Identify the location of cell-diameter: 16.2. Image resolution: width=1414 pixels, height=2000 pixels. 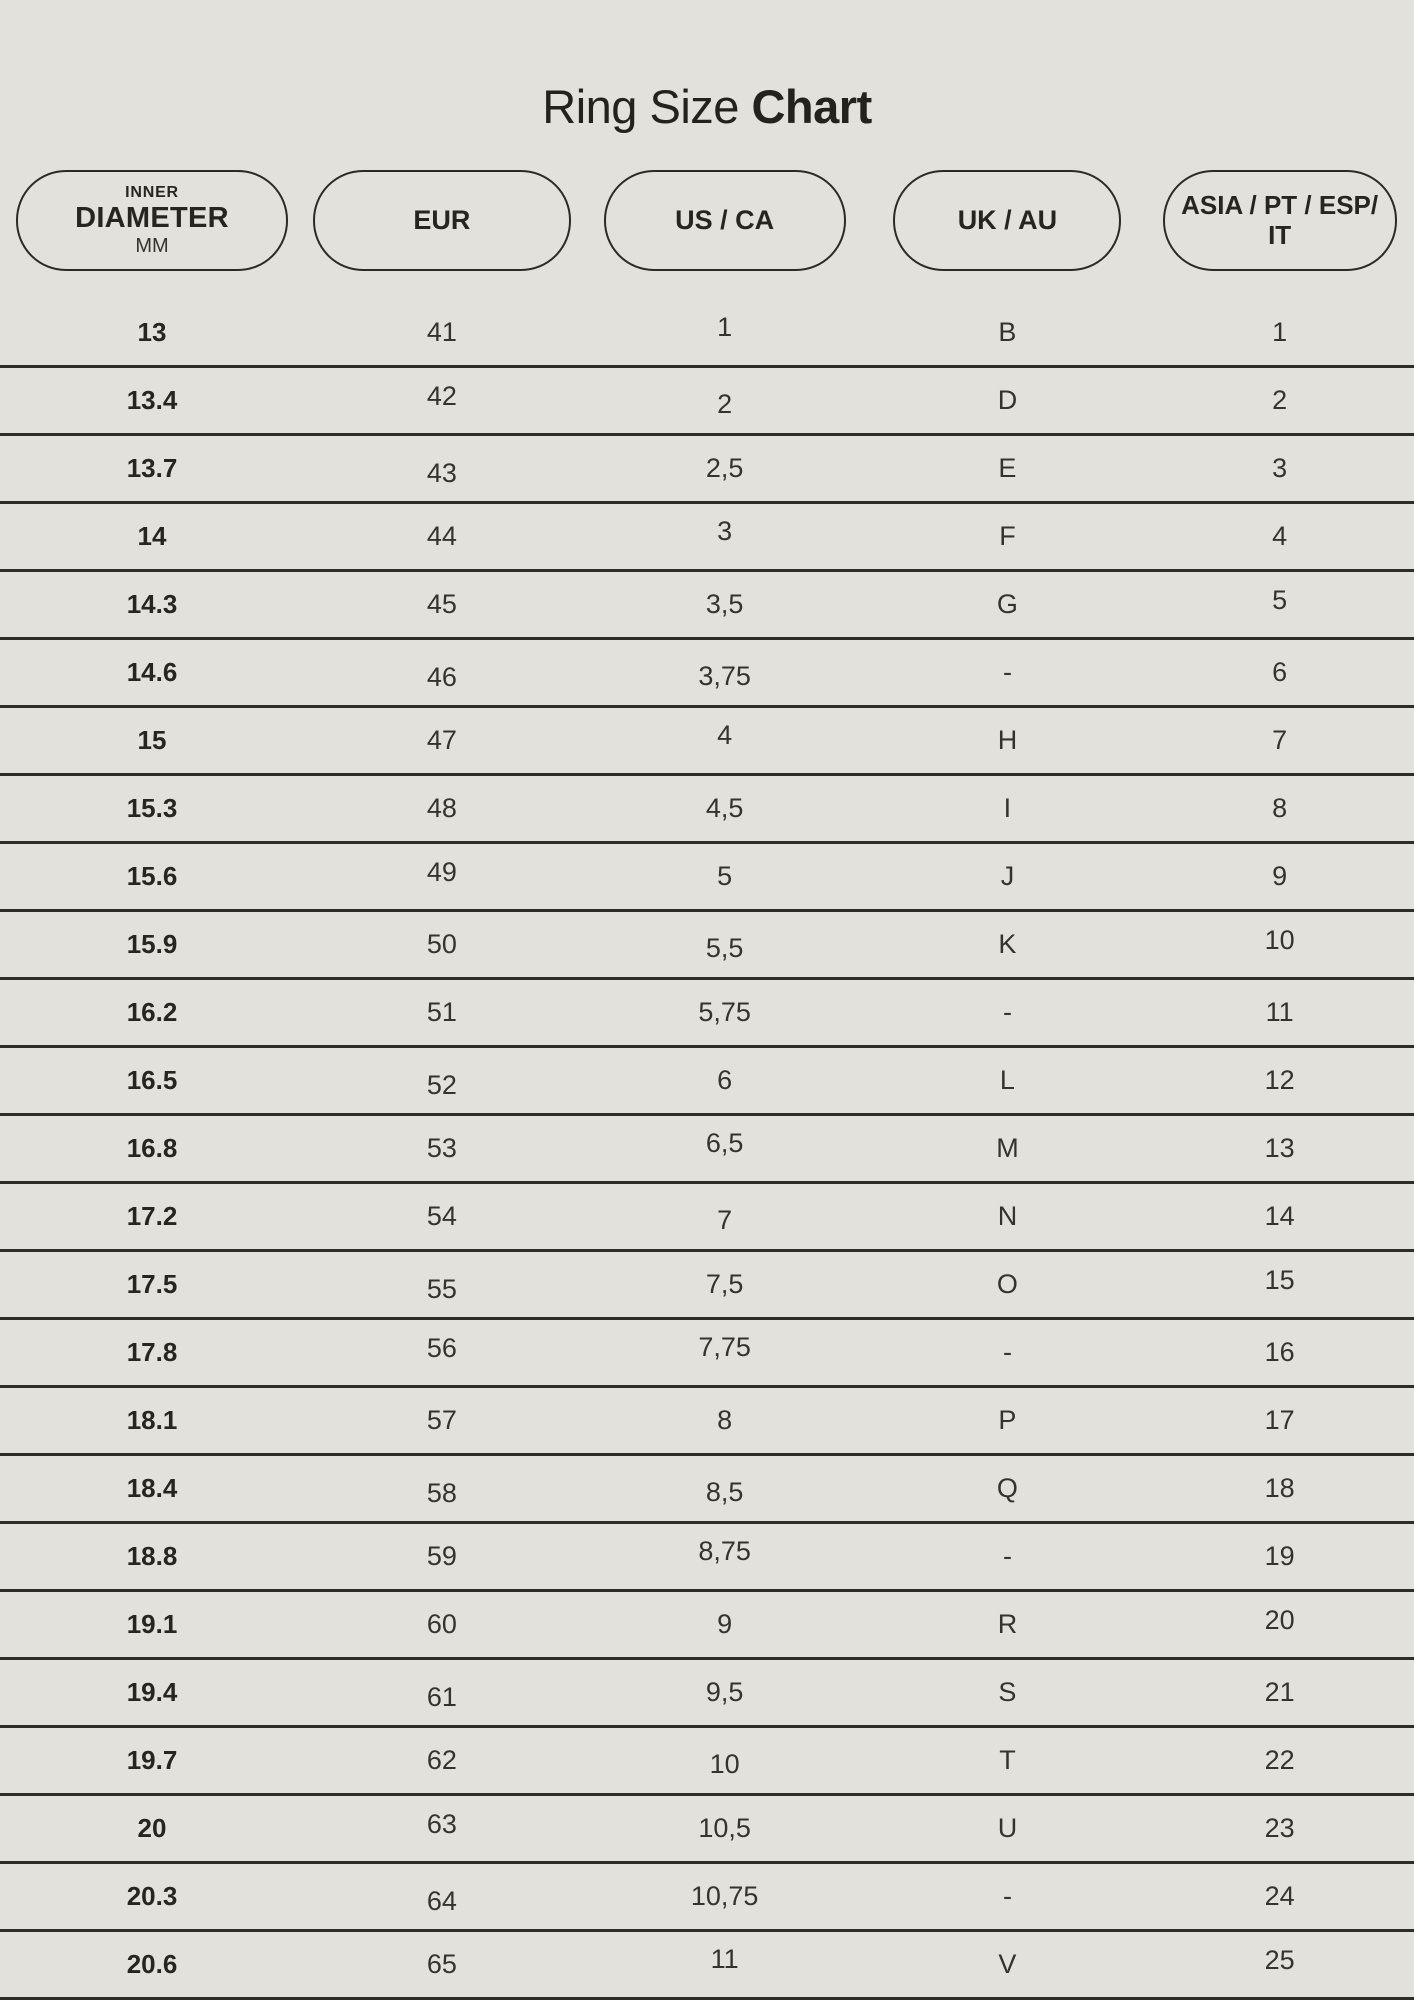
(152, 1012).